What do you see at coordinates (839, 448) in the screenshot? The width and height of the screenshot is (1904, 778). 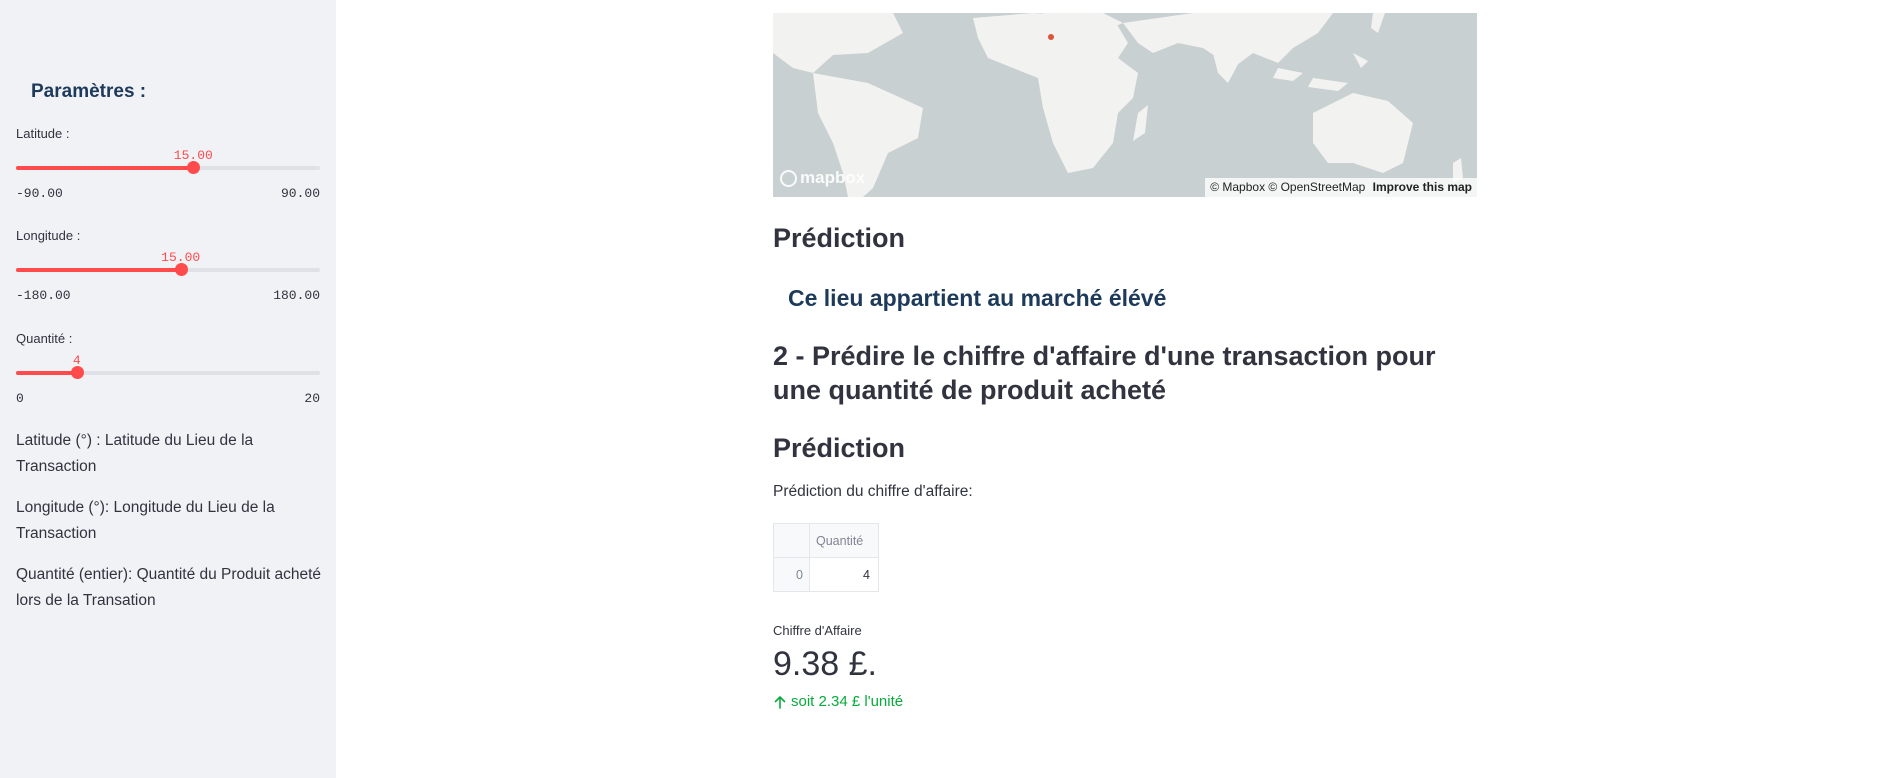 I see `prediction-heading-2: Prédiction` at bounding box center [839, 448].